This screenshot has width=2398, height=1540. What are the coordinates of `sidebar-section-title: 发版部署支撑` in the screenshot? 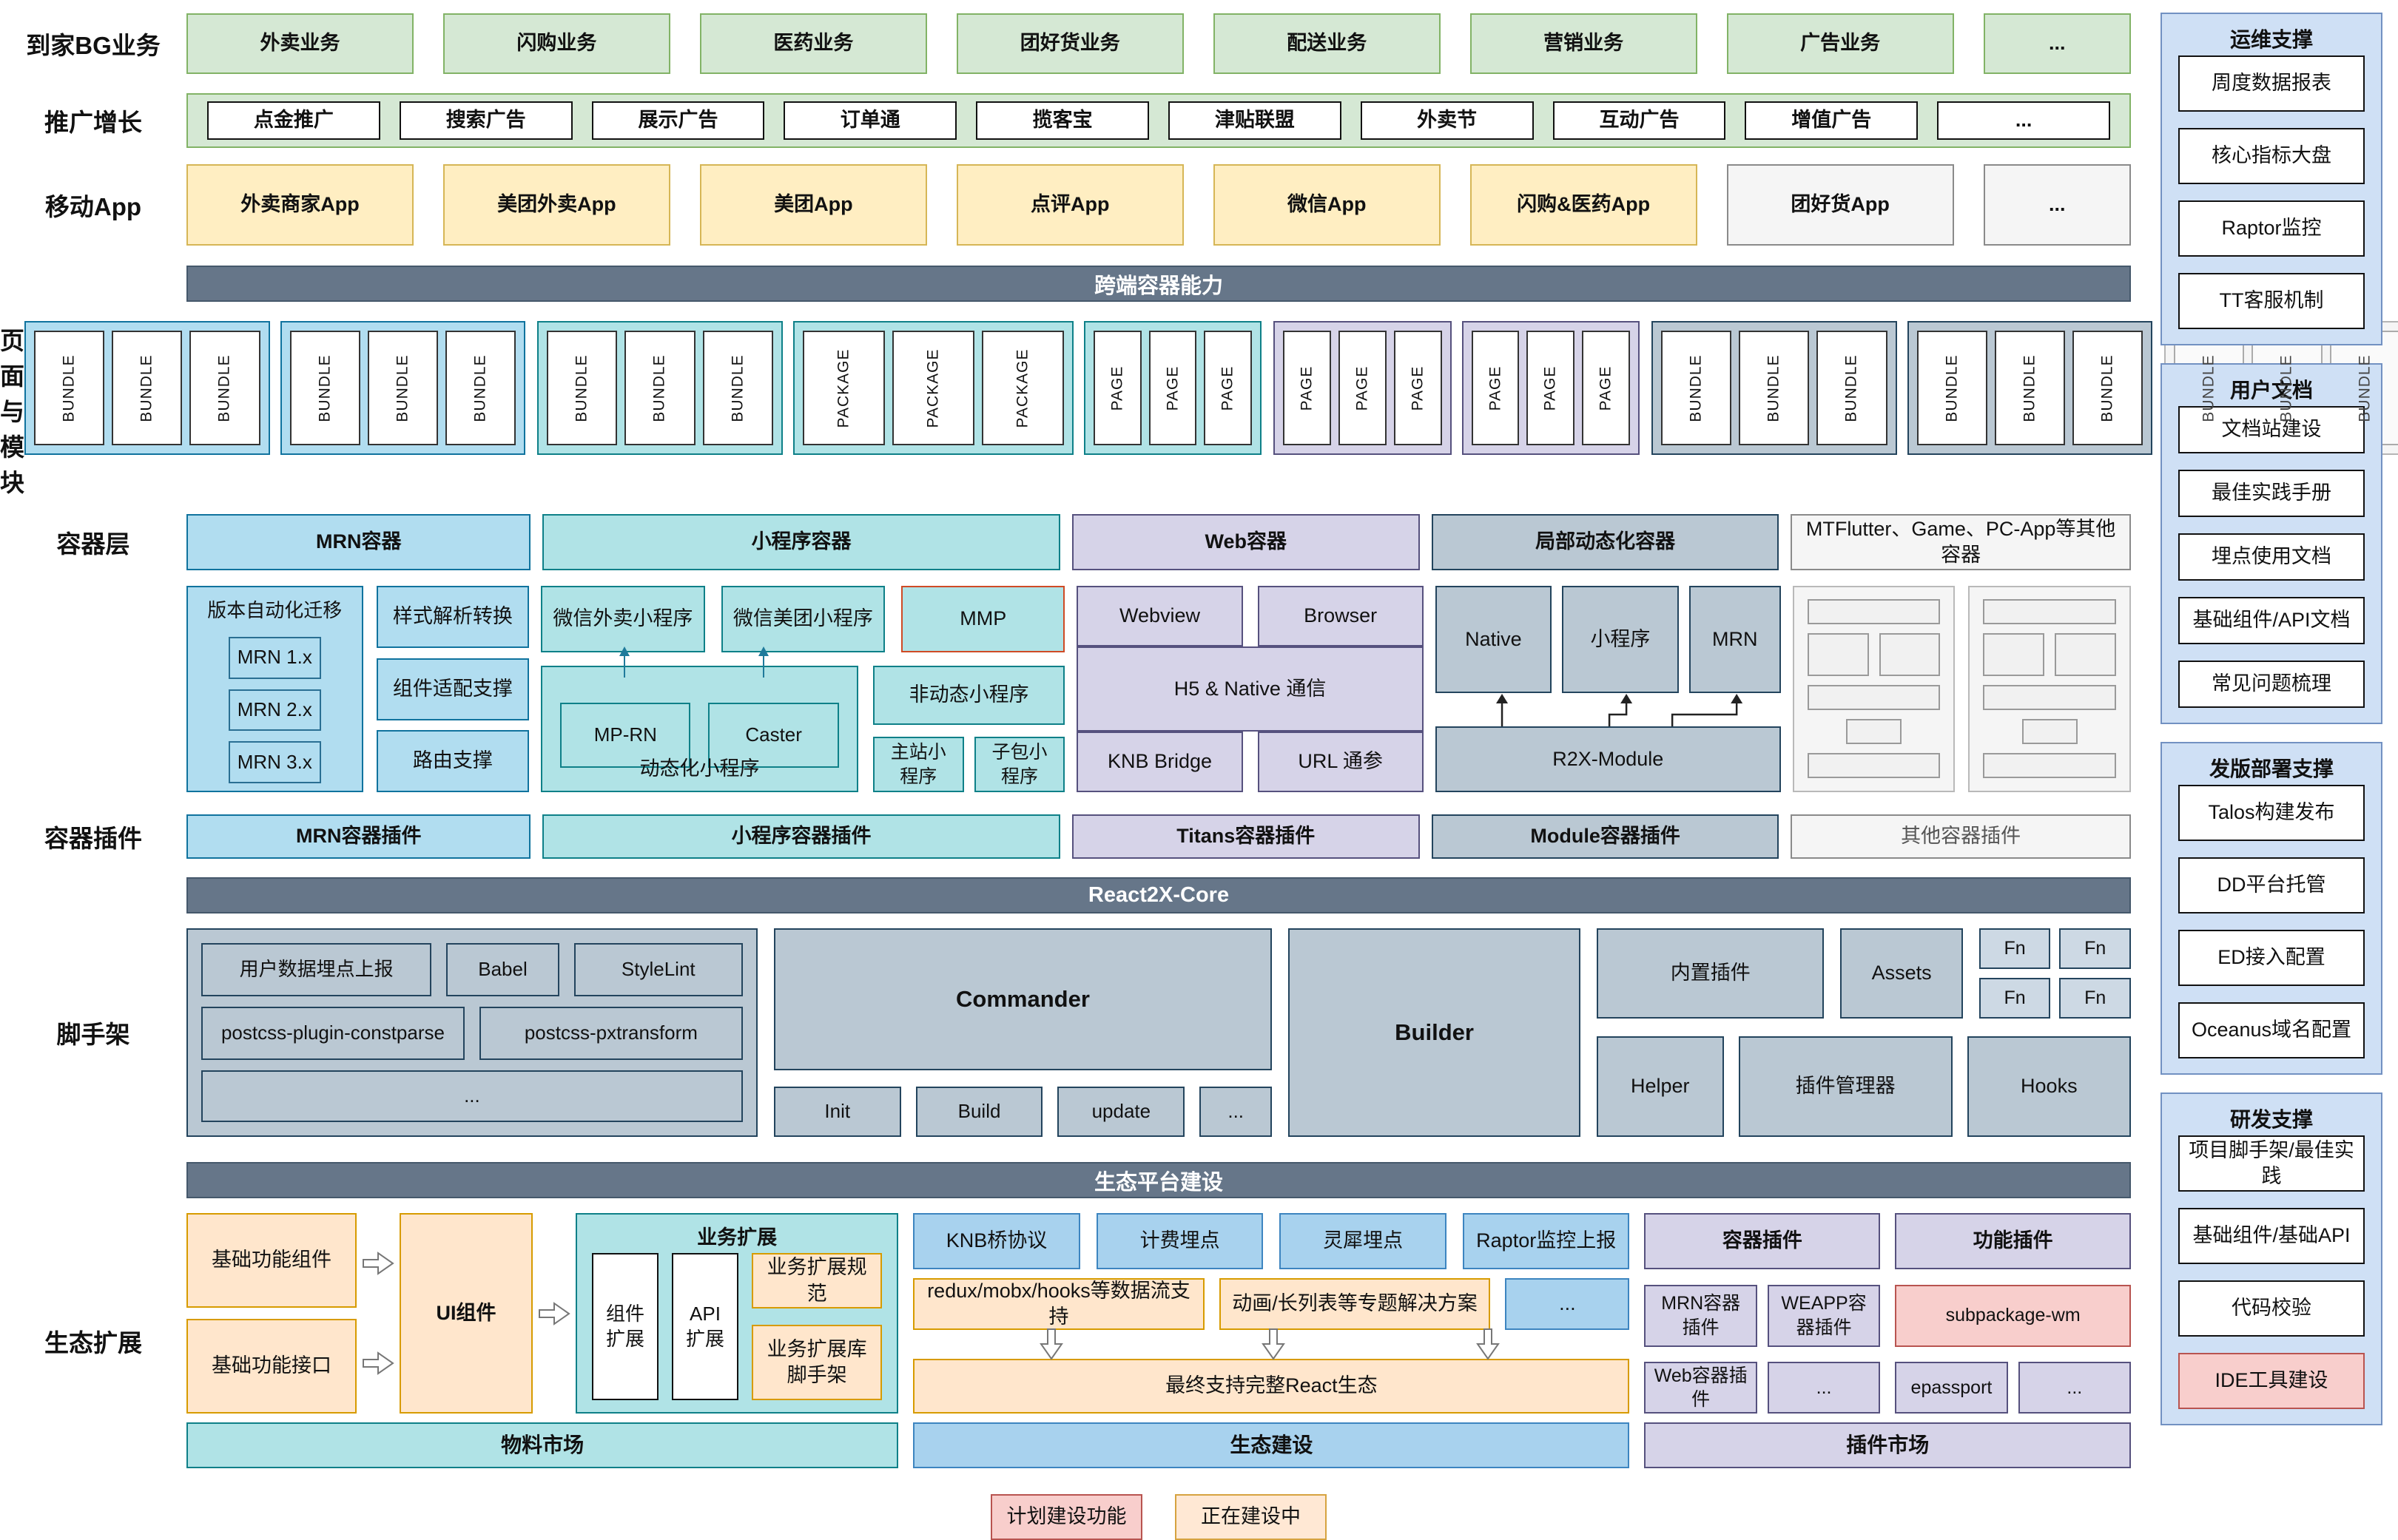 It's located at (2271, 768).